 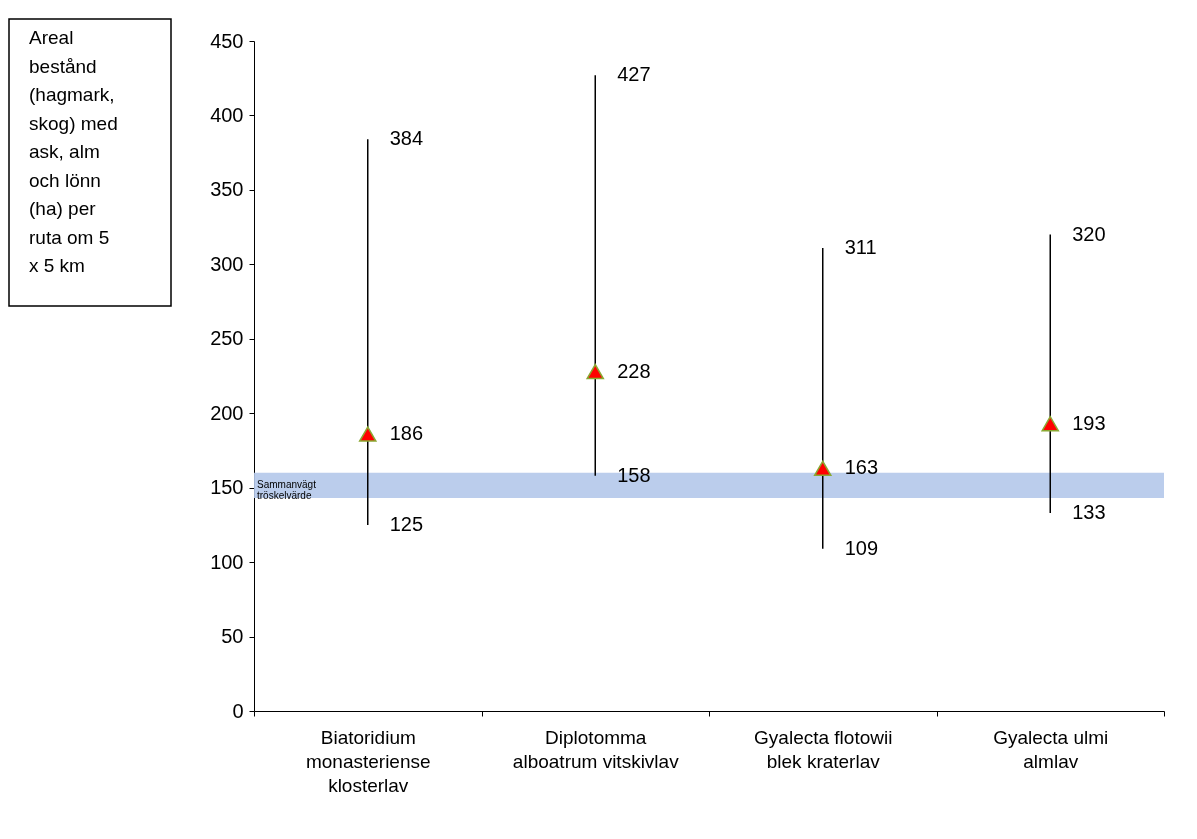 What do you see at coordinates (227, 561) in the screenshot?
I see `y-tick-label: 100` at bounding box center [227, 561].